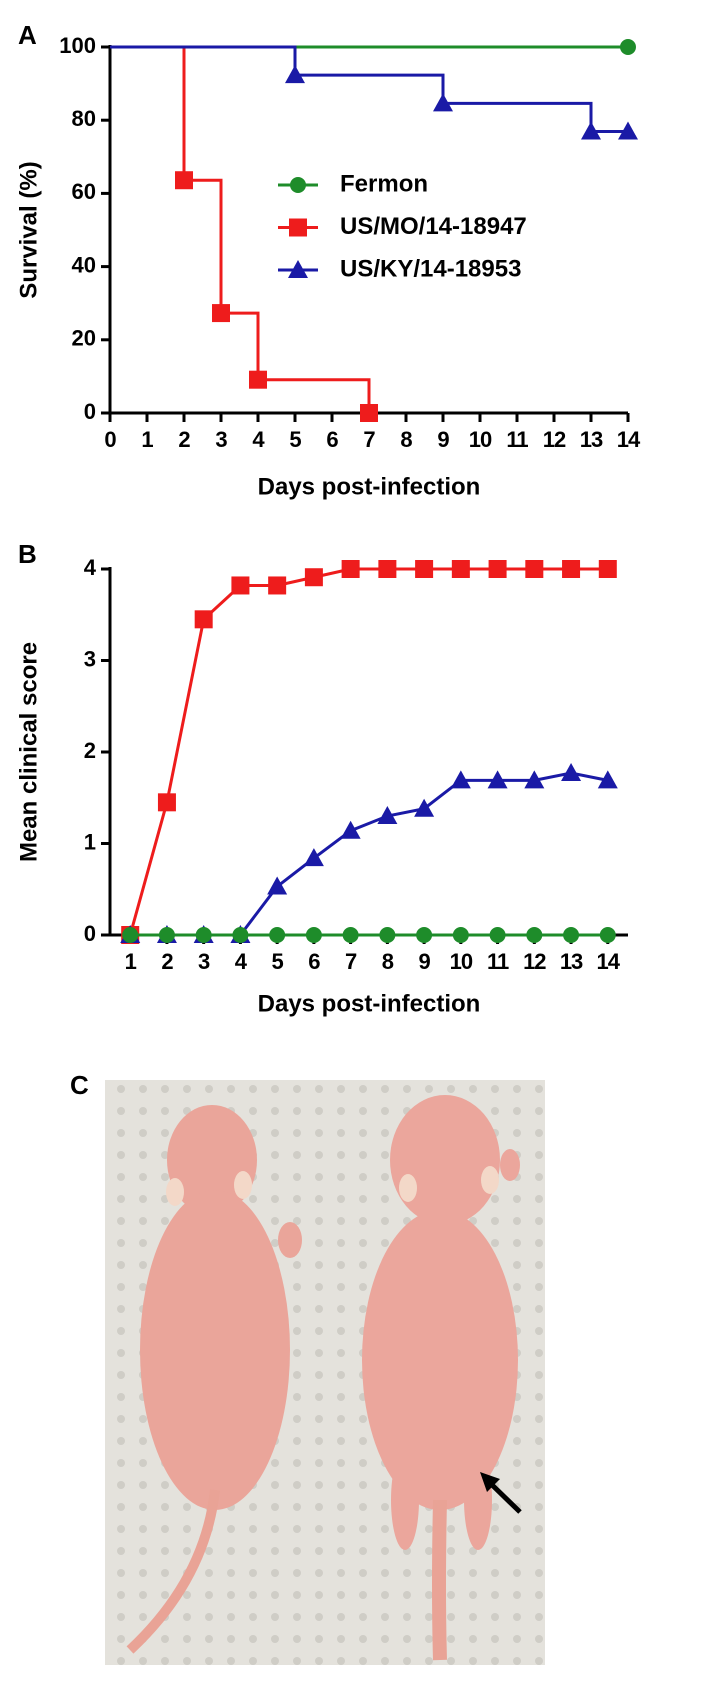  I want to click on legend-label: US/MO/14-18947, so click(433, 226).